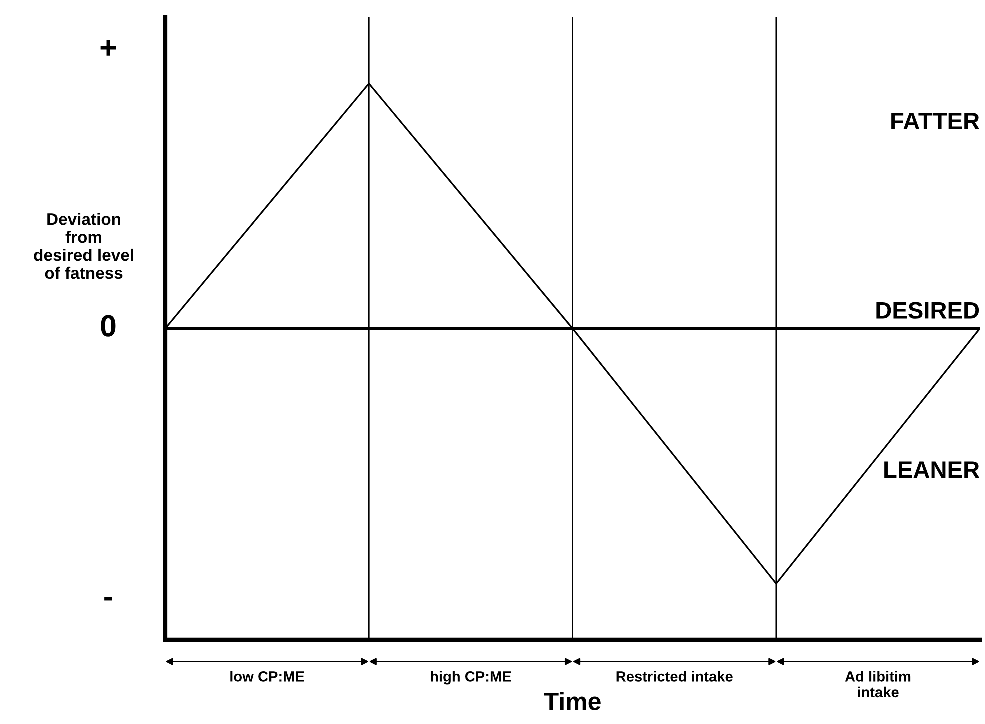 Image resolution: width=985 pixels, height=724 pixels. I want to click on text: Ad libitim intake, so click(878, 684).